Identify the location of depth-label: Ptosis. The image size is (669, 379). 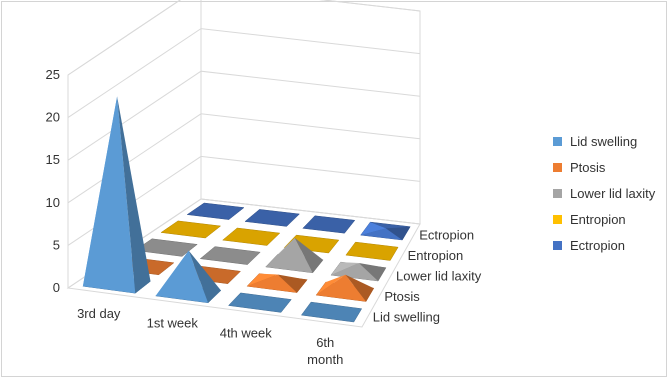
(402, 296).